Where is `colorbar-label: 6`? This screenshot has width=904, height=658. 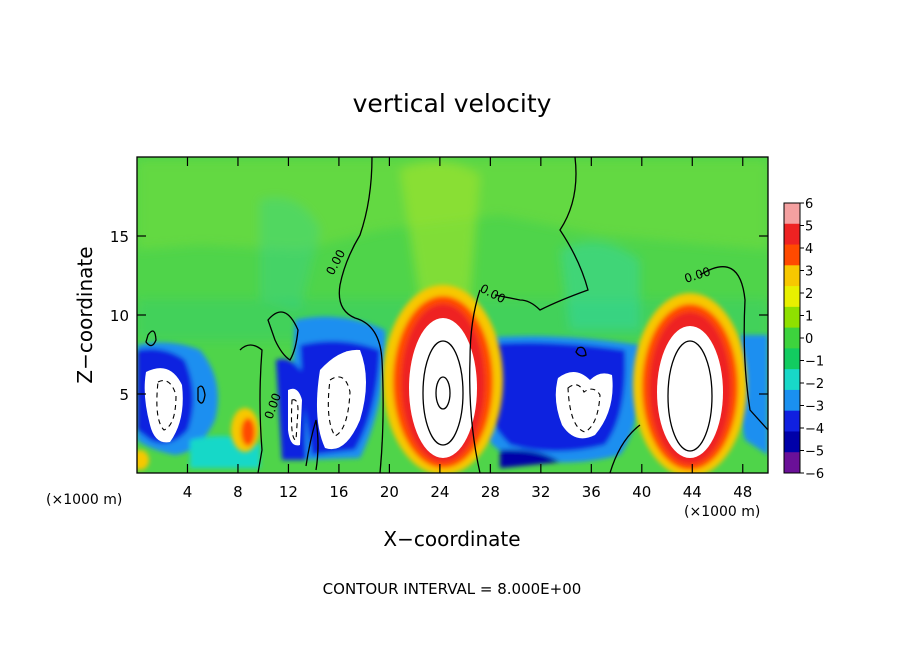
colorbar-label: 6 is located at coordinates (809, 204).